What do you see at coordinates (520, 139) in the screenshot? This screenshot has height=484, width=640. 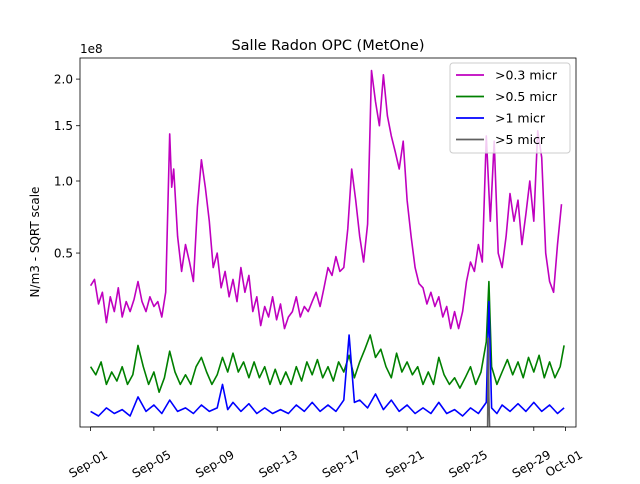 I see `legend-label-4: >5 micr` at bounding box center [520, 139].